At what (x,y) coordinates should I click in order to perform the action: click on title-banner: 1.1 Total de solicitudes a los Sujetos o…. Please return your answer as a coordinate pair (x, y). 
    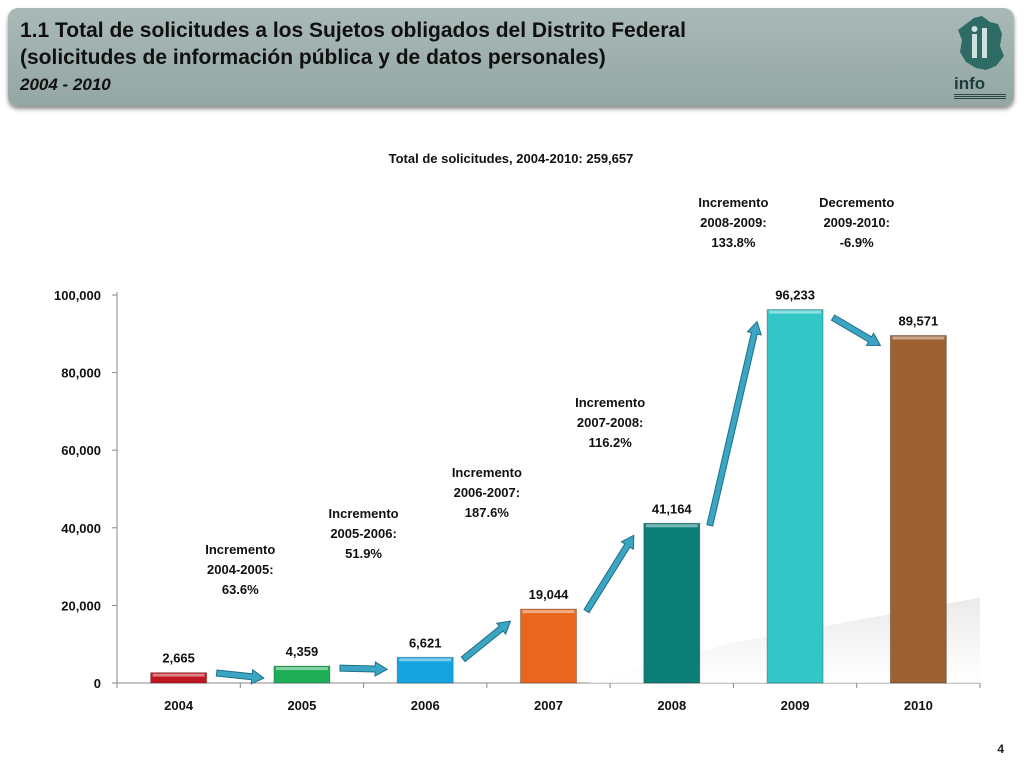
    Looking at the image, I should click on (511, 57).